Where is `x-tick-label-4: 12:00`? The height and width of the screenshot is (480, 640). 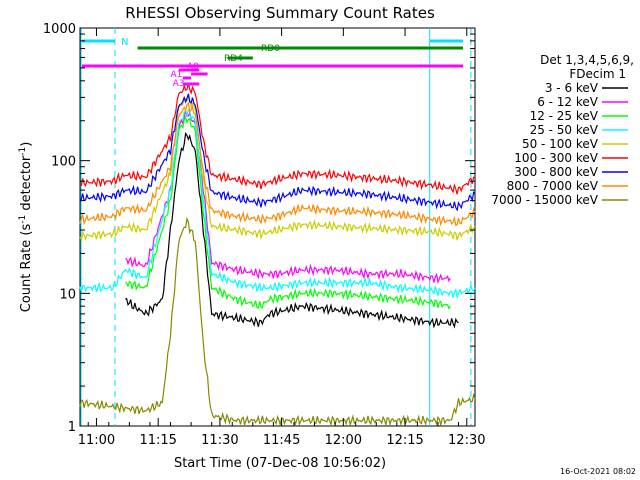
x-tick-label-4: 12:00 is located at coordinates (343, 440).